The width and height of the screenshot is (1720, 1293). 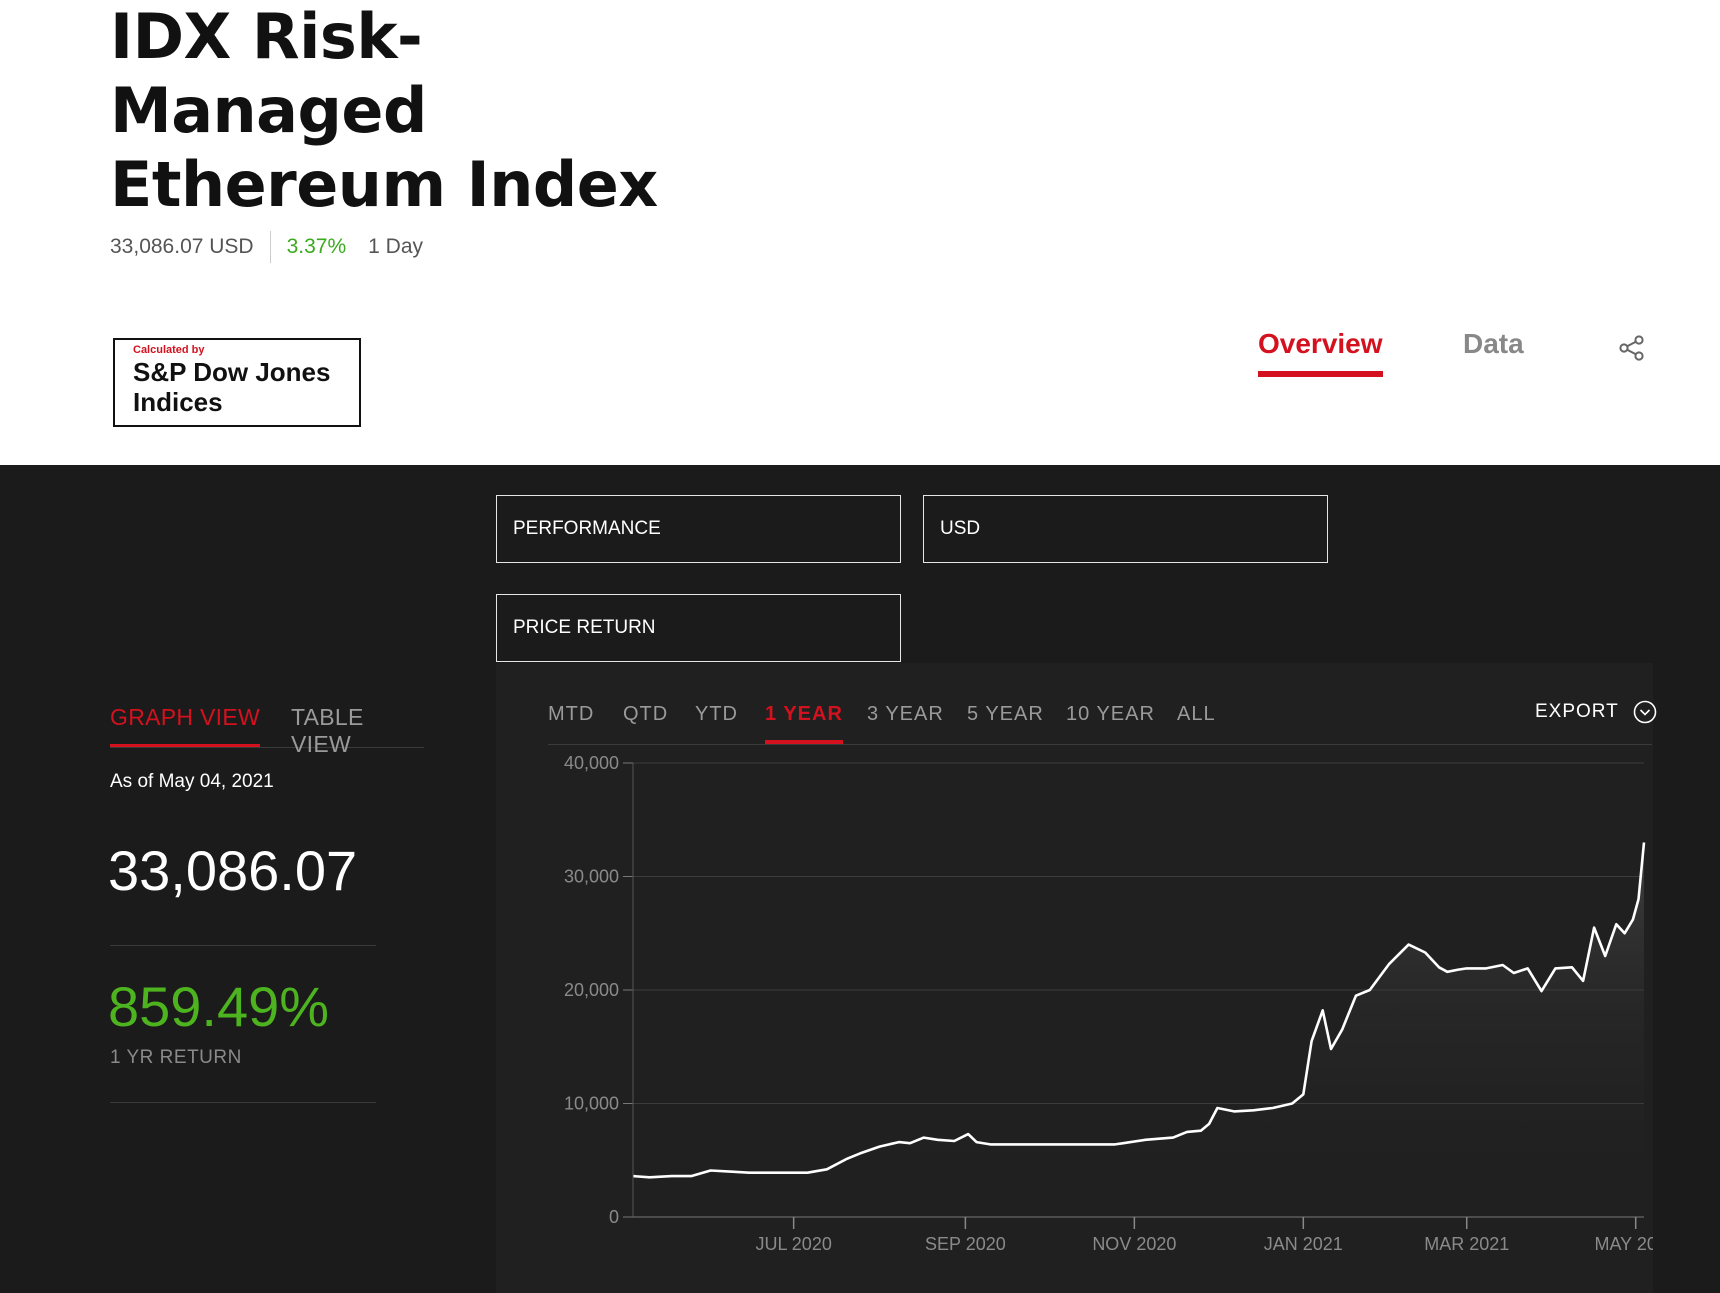 I want to click on export-label: EXPORT, so click(x=1577, y=711).